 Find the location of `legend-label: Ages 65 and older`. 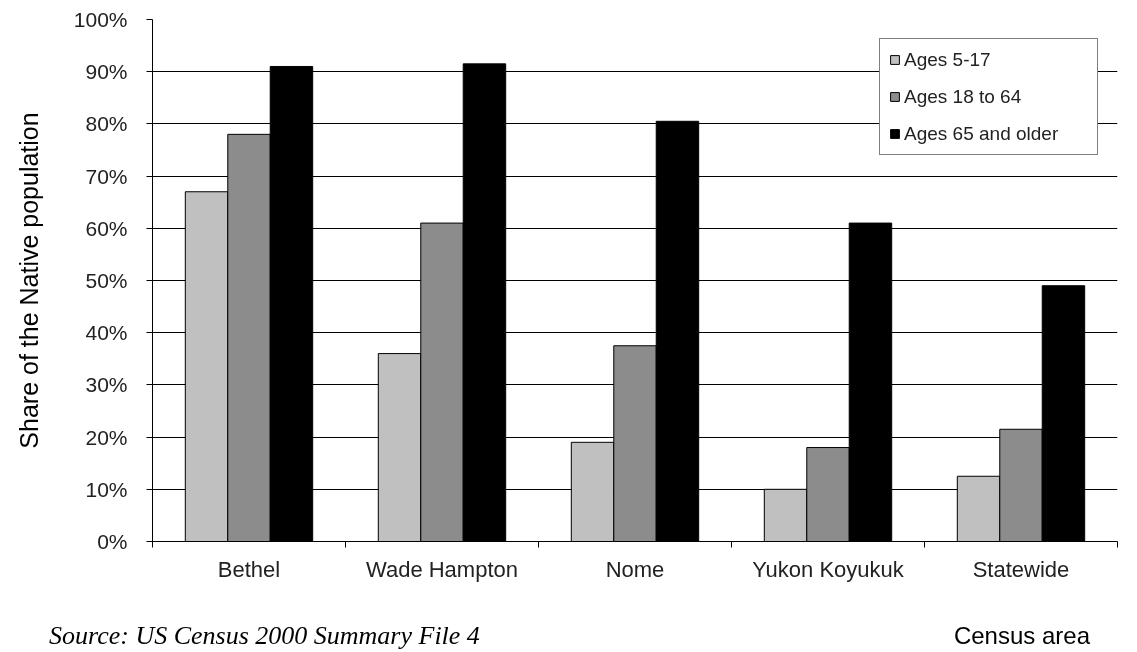

legend-label: Ages 65 and older is located at coordinates (982, 133).